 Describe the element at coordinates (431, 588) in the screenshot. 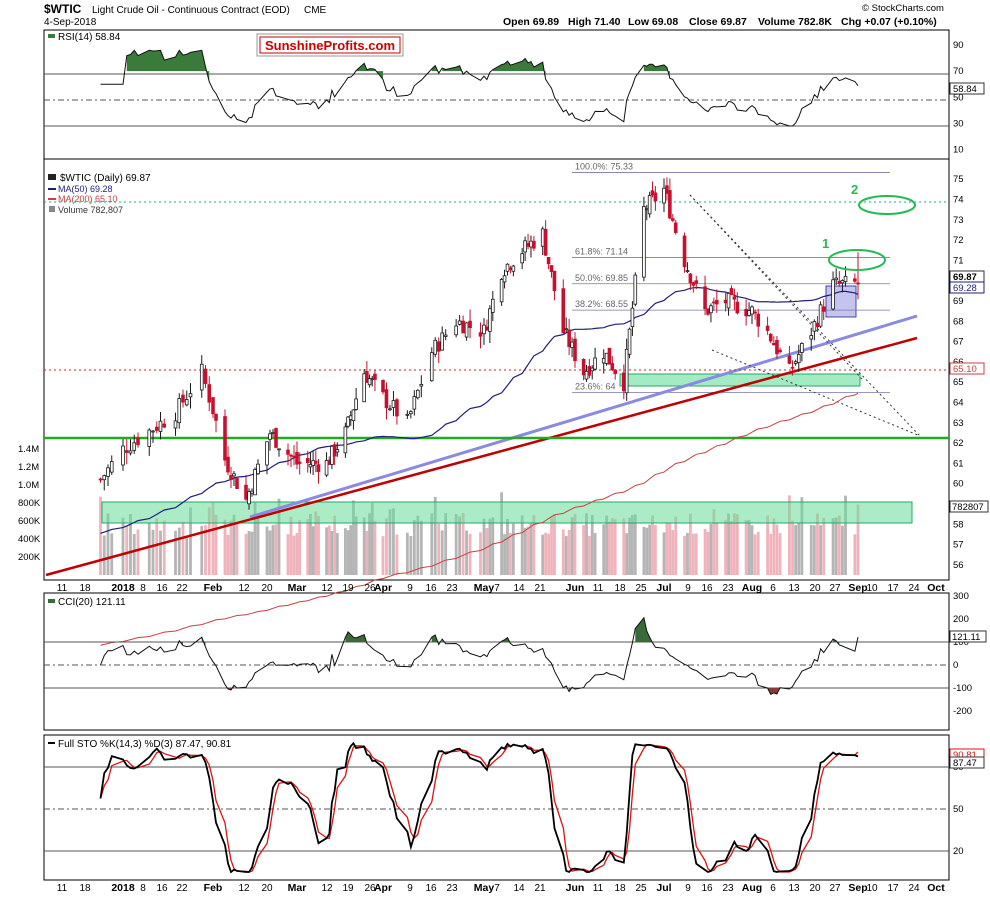

I see `date-tick-label: 16` at that location.